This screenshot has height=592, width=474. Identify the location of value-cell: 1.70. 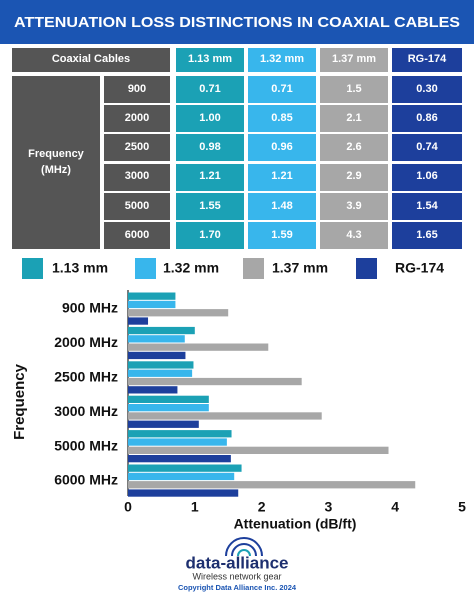
(210, 235).